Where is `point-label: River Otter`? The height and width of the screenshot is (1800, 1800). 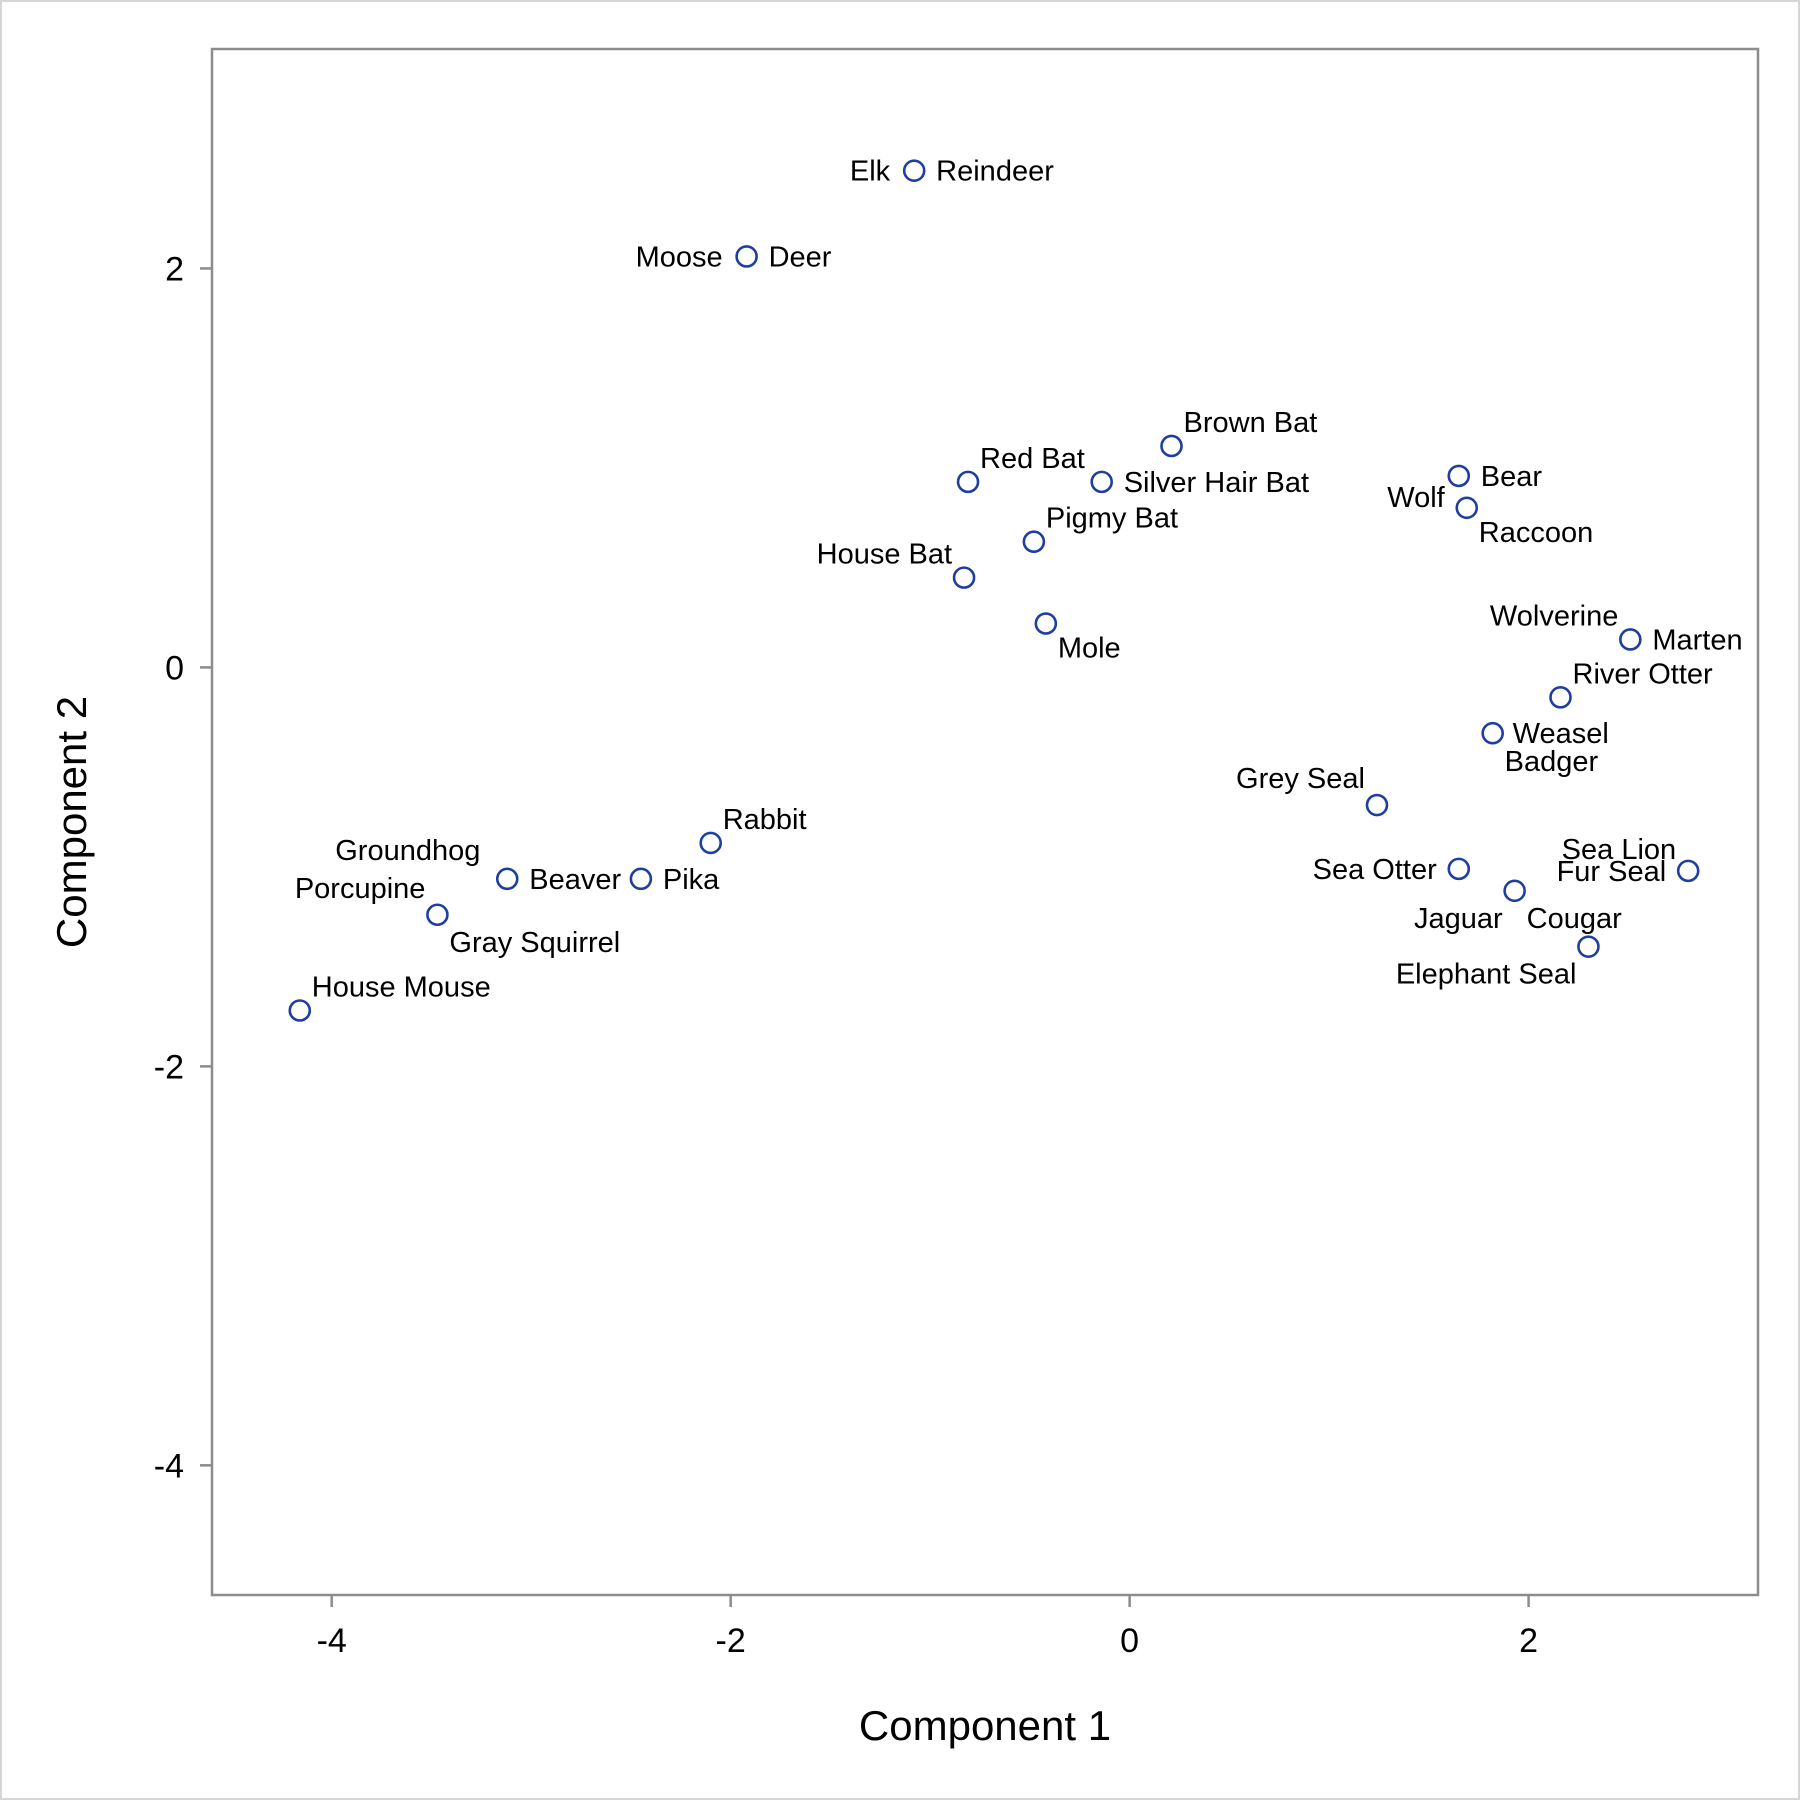 point-label: River Otter is located at coordinates (1643, 674).